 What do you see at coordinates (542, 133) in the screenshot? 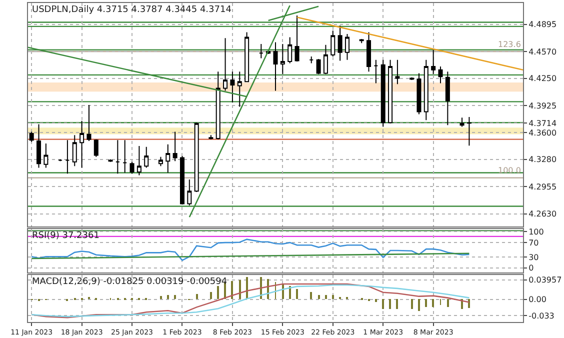
I see `y-tick-label: 4.3600` at bounding box center [542, 133].